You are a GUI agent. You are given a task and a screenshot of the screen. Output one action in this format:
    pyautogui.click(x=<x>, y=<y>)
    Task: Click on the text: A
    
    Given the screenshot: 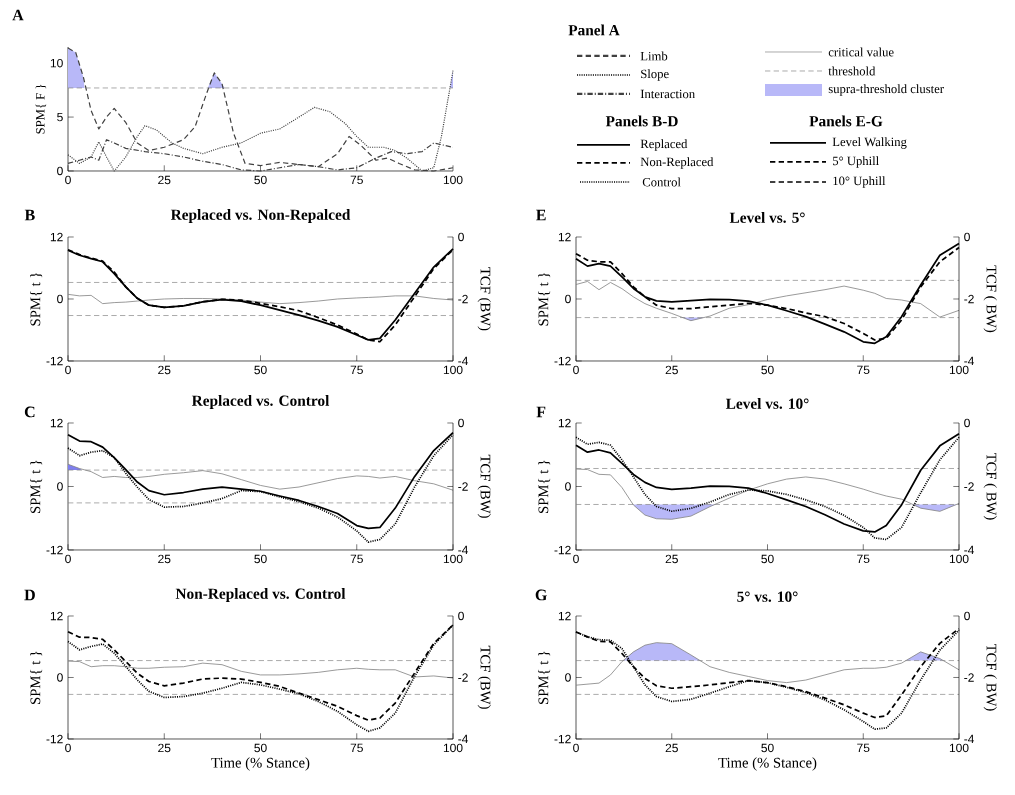 What is the action you would take?
    pyautogui.click(x=18, y=15)
    